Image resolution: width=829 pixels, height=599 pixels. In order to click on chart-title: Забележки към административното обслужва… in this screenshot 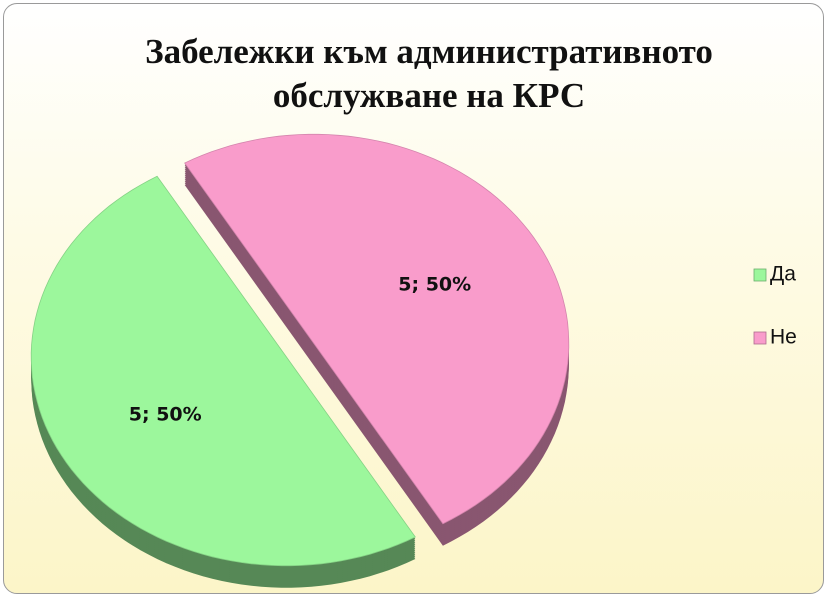, I will do `click(429, 73)`.